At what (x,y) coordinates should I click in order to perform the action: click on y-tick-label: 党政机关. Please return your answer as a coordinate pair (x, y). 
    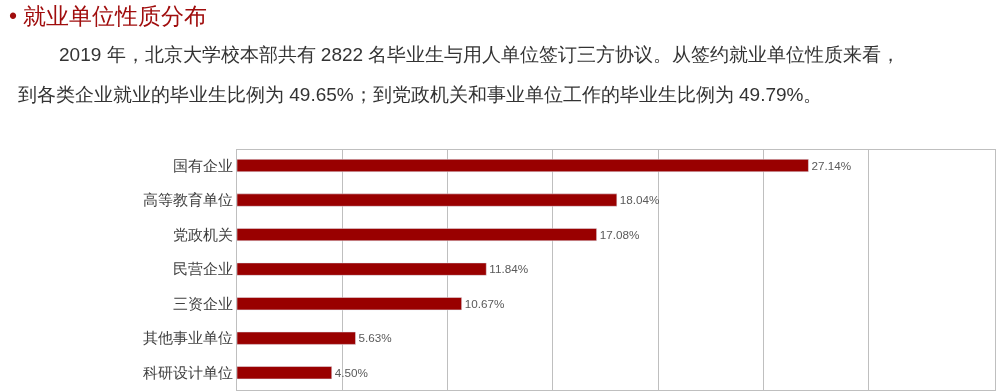
    Looking at the image, I should click on (203, 234).